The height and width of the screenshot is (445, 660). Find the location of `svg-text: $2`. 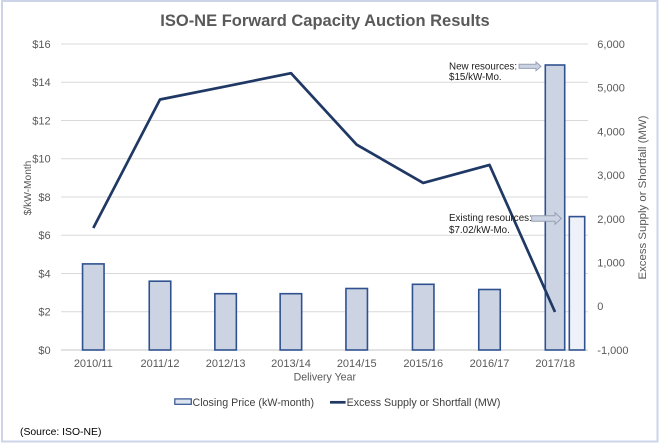

svg-text: $2 is located at coordinates (44, 313).